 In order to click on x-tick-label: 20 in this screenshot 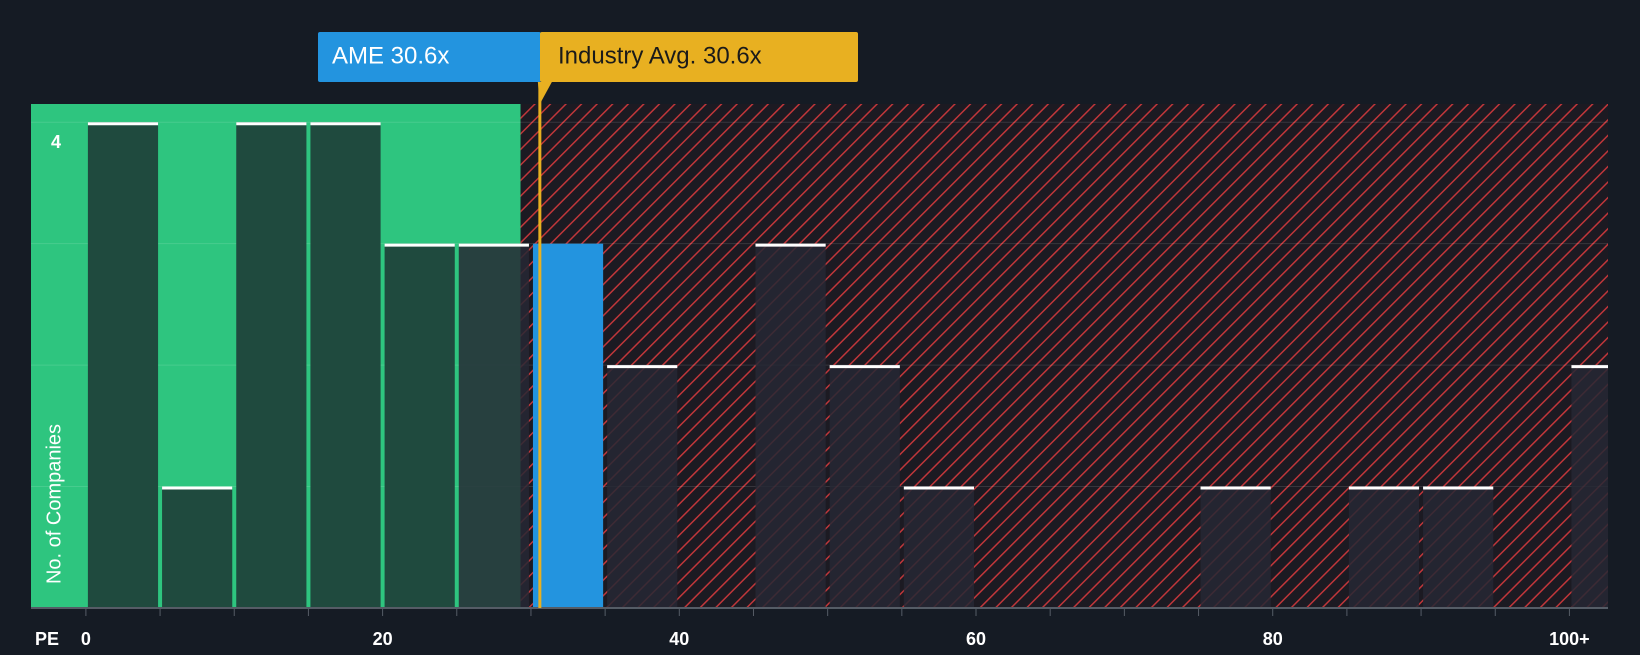, I will do `click(383, 639)`.